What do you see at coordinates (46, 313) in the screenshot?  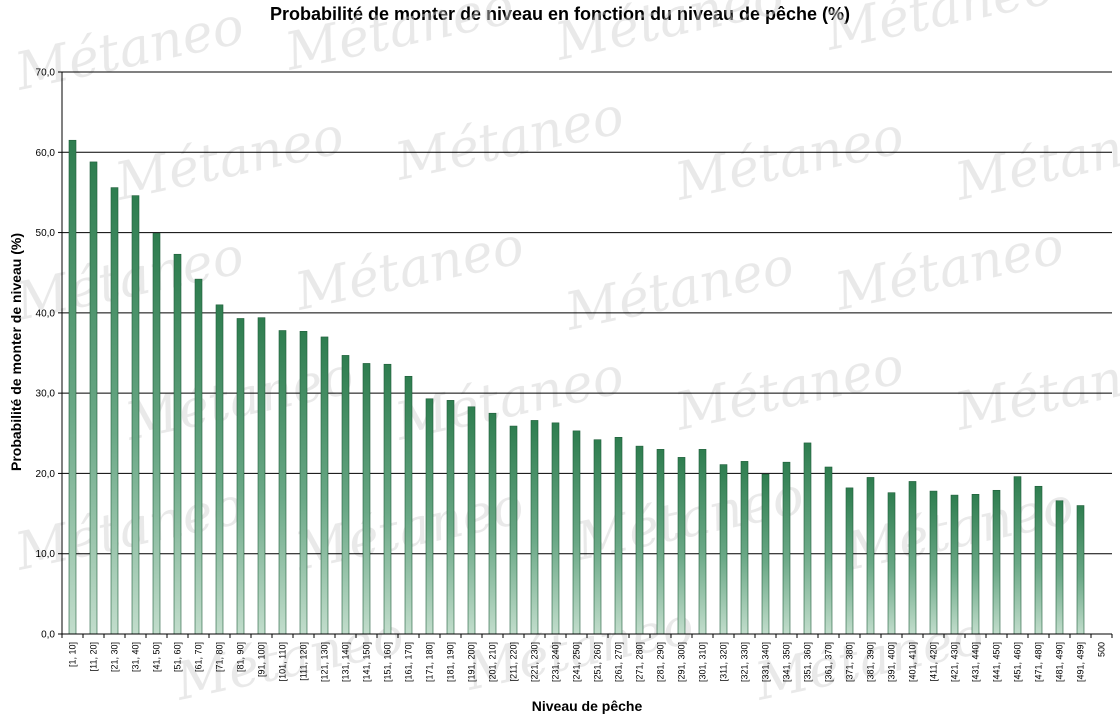 I see `y-tick-label: 40,0` at bounding box center [46, 313].